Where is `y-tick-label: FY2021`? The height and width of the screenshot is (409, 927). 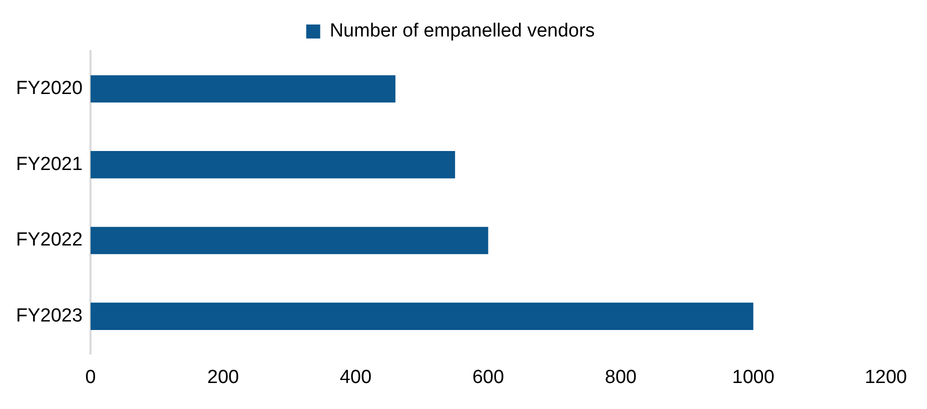 y-tick-label: FY2021 is located at coordinates (49, 164).